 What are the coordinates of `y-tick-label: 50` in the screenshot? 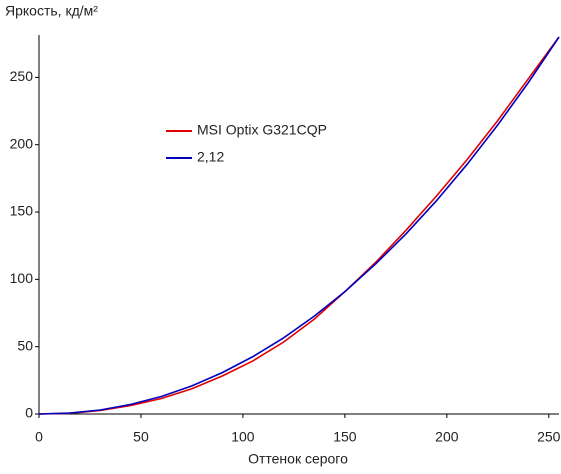 It's located at (25, 345).